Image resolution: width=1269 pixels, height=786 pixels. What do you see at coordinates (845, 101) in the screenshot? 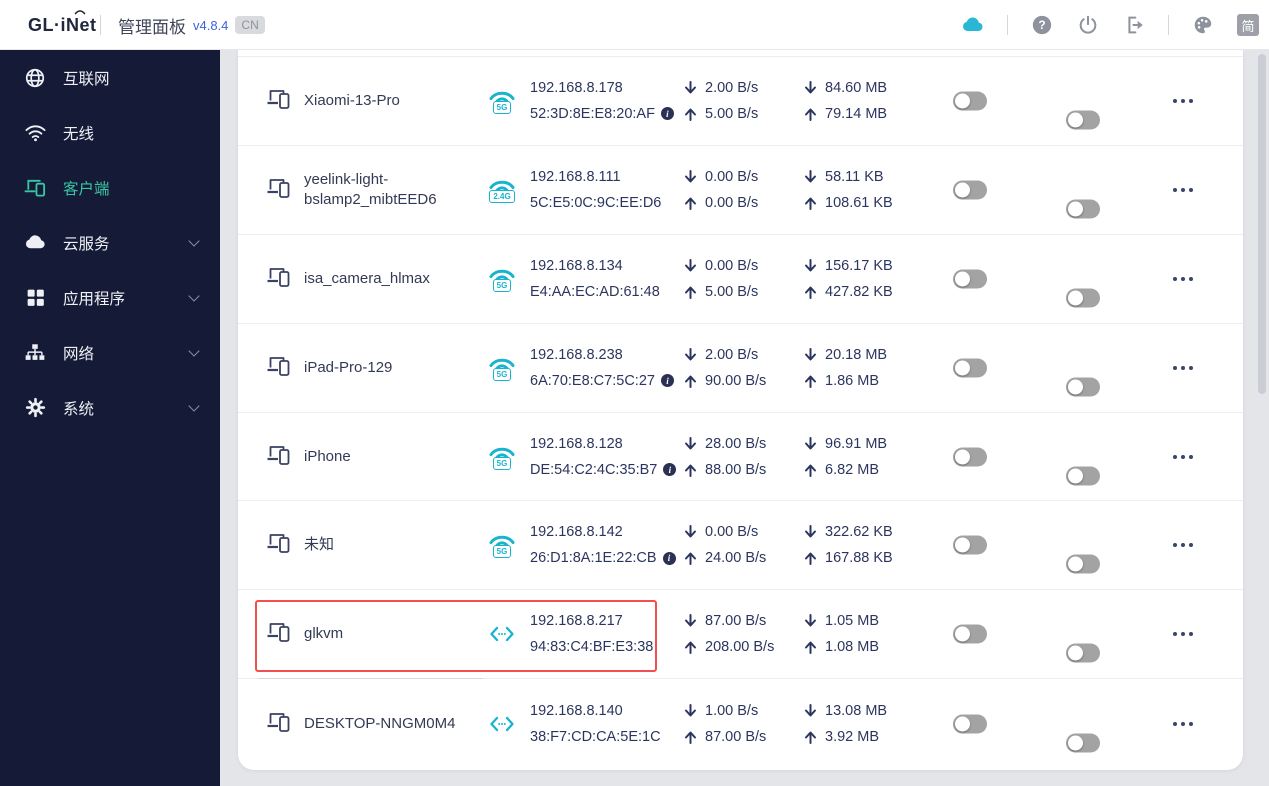
I see `traffic-column: 84.60 MB 79.14 MB` at bounding box center [845, 101].